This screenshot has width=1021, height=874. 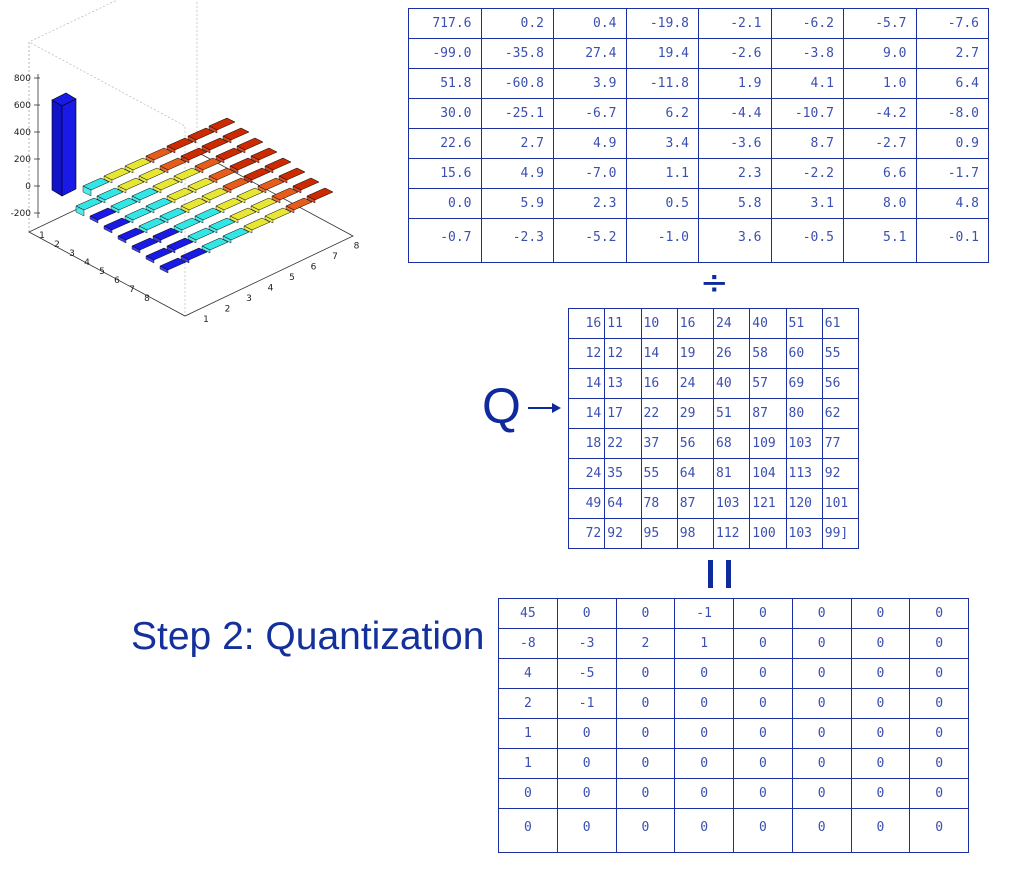 What do you see at coordinates (840, 443) in the screenshot?
I see `q-cell: 77` at bounding box center [840, 443].